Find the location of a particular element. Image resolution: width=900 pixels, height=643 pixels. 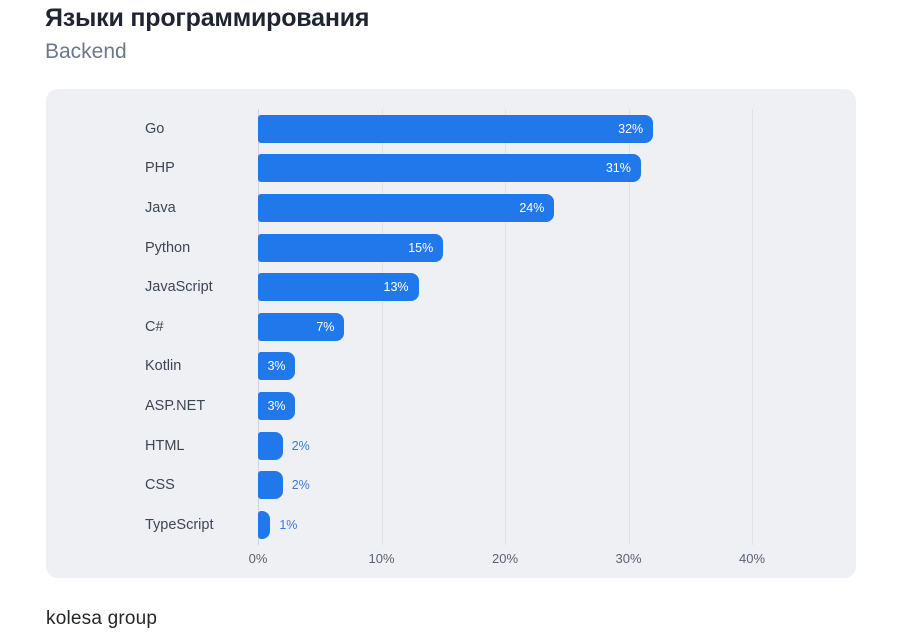

category-label: ASP.NET is located at coordinates (175, 405).